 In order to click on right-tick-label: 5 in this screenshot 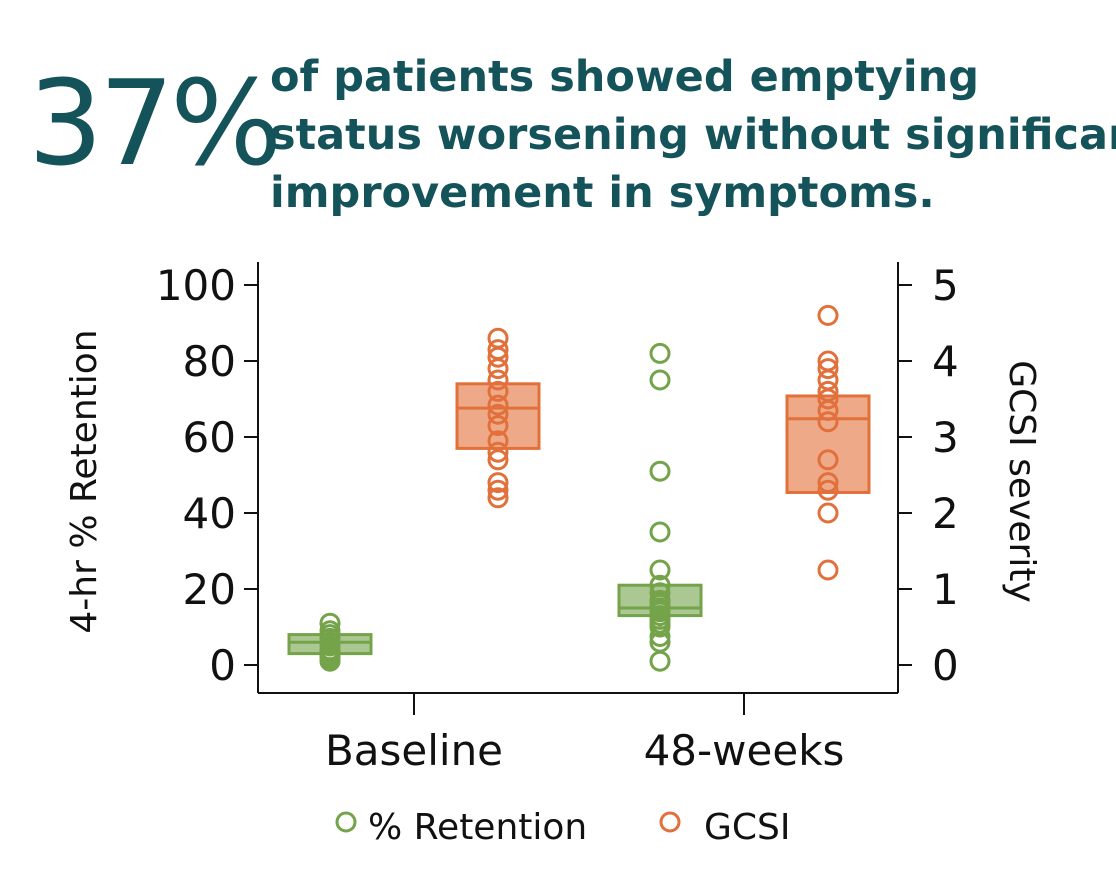, I will do `click(945, 285)`.